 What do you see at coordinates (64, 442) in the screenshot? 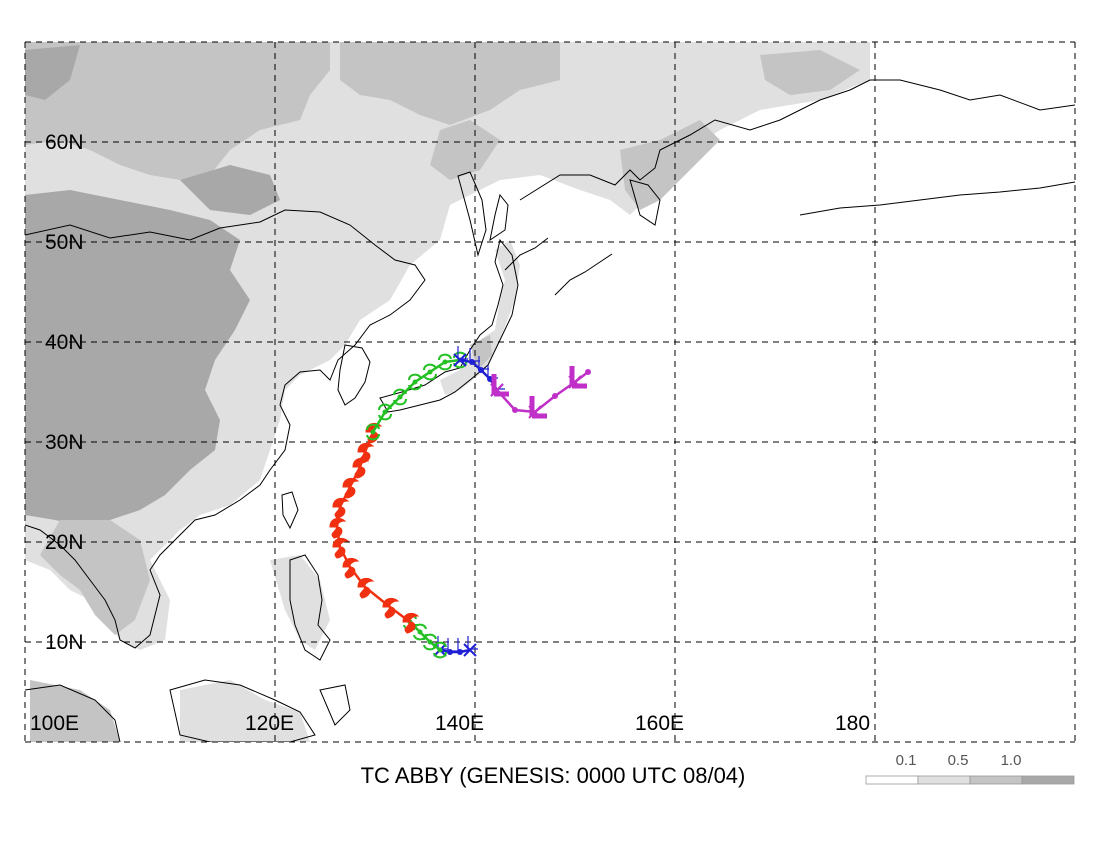
I see `lat-label-30n: 30N` at bounding box center [64, 442].